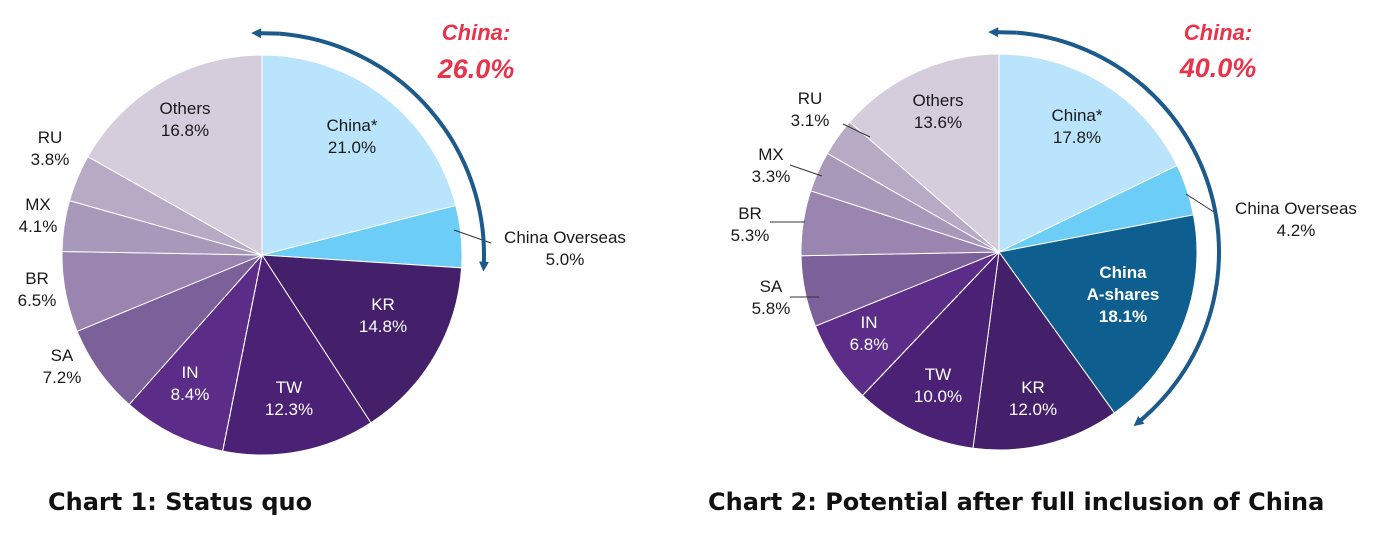 The height and width of the screenshot is (537, 1375). Describe the element at coordinates (289, 398) in the screenshot. I see `slice-label-tw: TW 12.3%` at that location.